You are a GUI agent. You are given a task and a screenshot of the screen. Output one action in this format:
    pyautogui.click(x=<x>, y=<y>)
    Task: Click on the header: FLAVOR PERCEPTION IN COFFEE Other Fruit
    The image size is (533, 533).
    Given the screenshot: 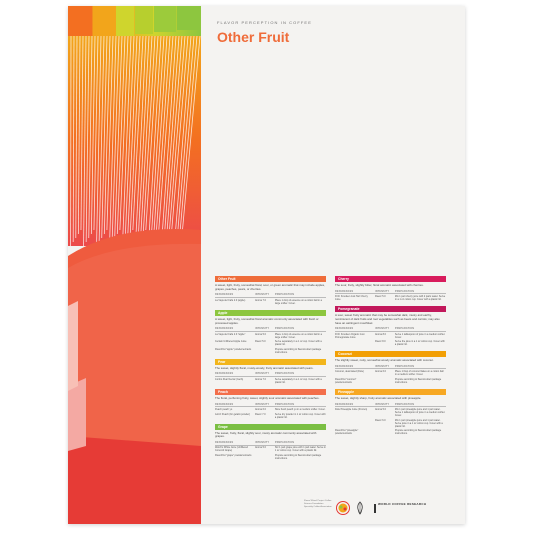 What is the action you would take?
    pyautogui.click(x=332, y=32)
    